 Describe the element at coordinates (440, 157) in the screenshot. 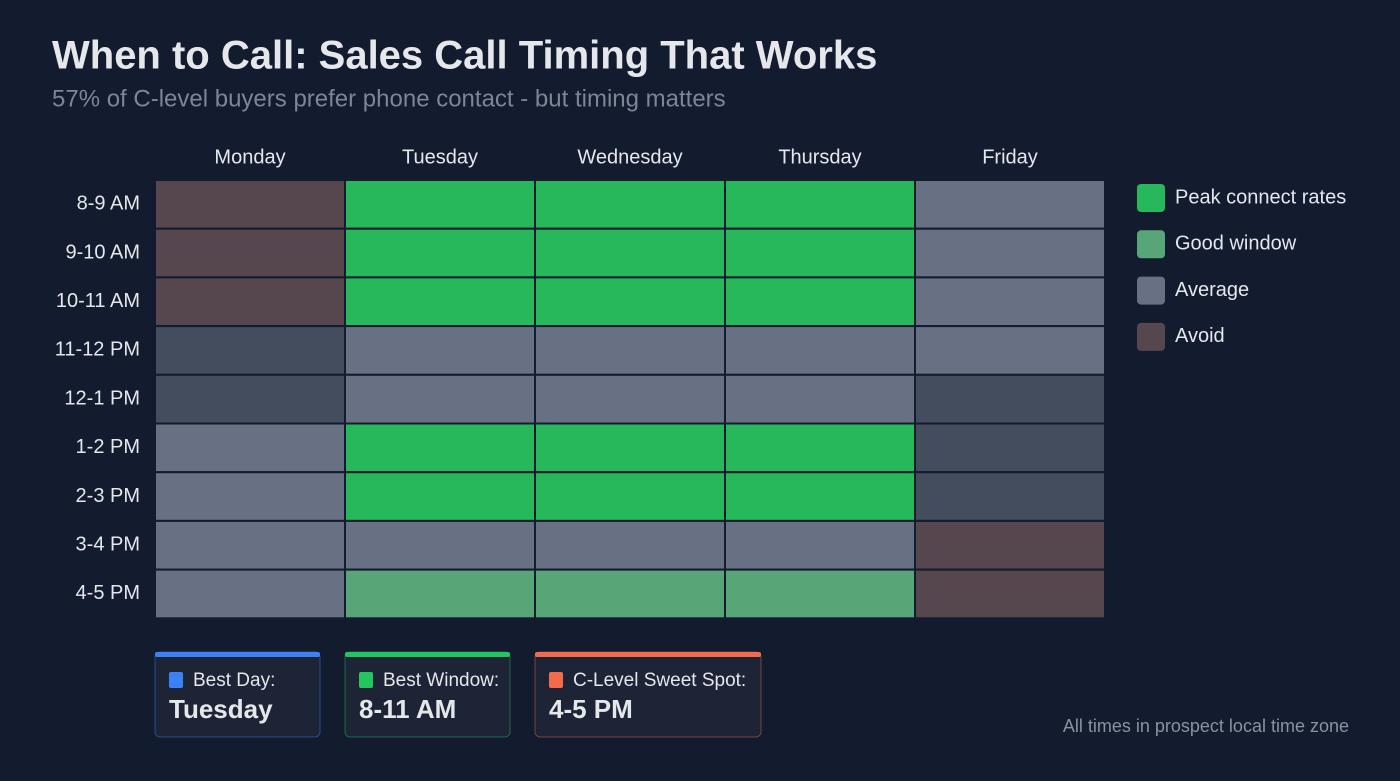

I see `column-label: Tuesday` at that location.